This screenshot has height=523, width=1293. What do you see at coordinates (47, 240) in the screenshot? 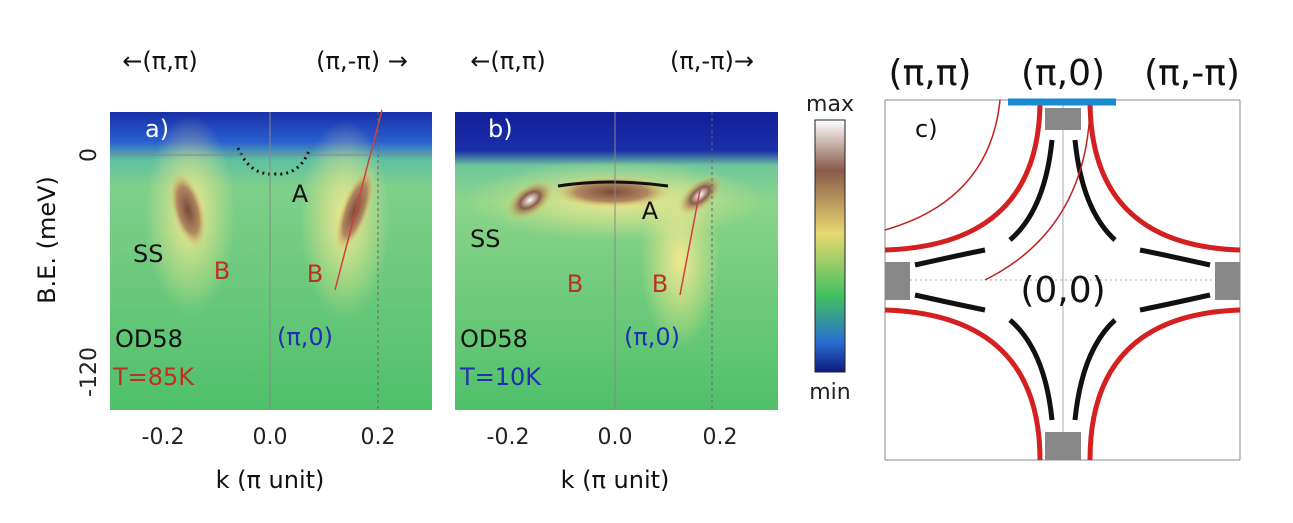
I see `y-axis-label: B.E. (meV)` at bounding box center [47, 240].